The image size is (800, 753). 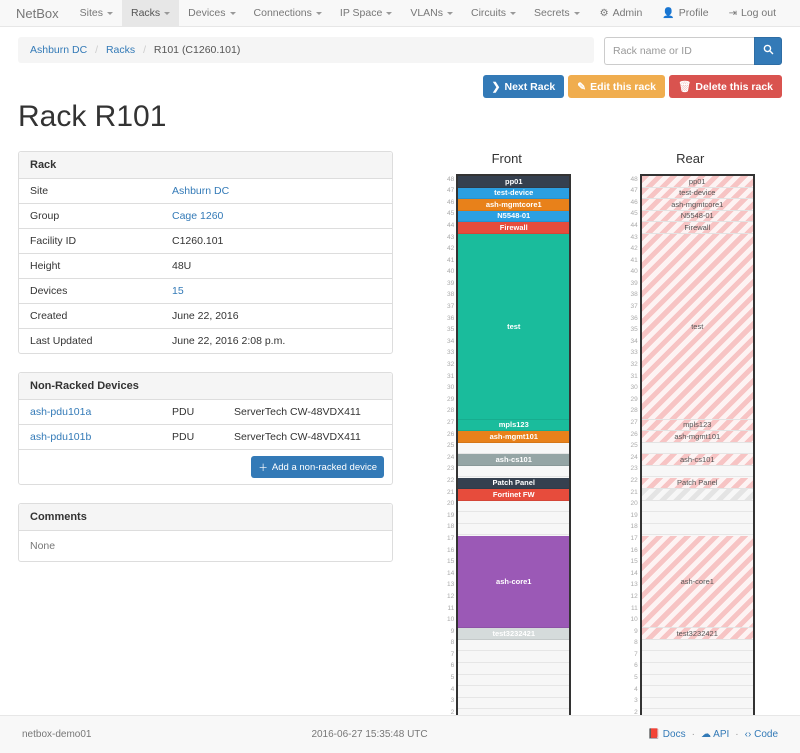 I want to click on nav-item-devices: Devices, so click(x=211, y=13).